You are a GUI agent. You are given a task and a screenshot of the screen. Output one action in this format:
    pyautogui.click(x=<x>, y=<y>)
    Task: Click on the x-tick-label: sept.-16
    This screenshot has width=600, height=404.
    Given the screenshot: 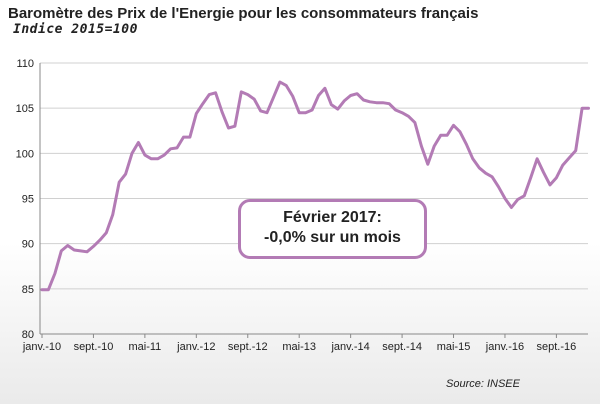 What is the action you would take?
    pyautogui.click(x=557, y=347)
    